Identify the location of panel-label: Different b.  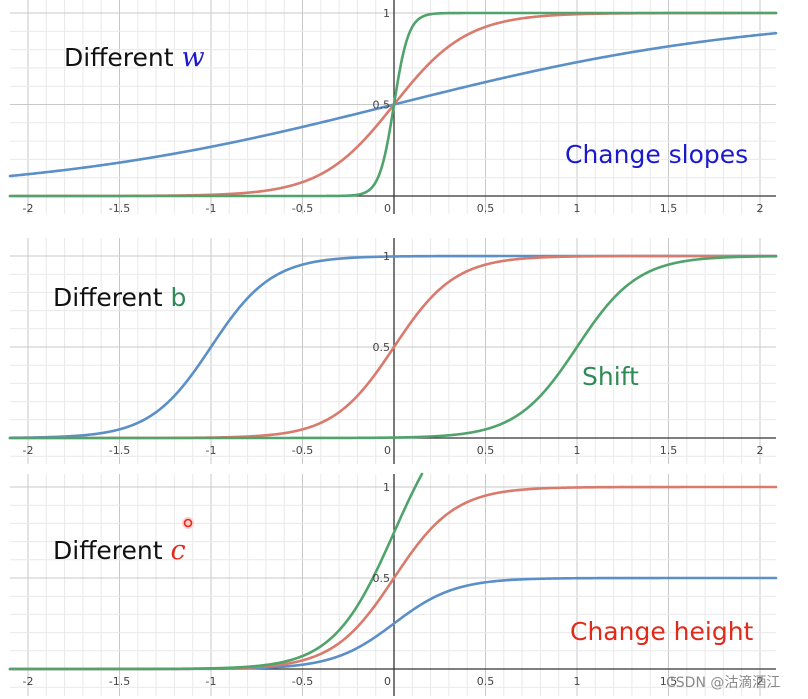
(119, 297).